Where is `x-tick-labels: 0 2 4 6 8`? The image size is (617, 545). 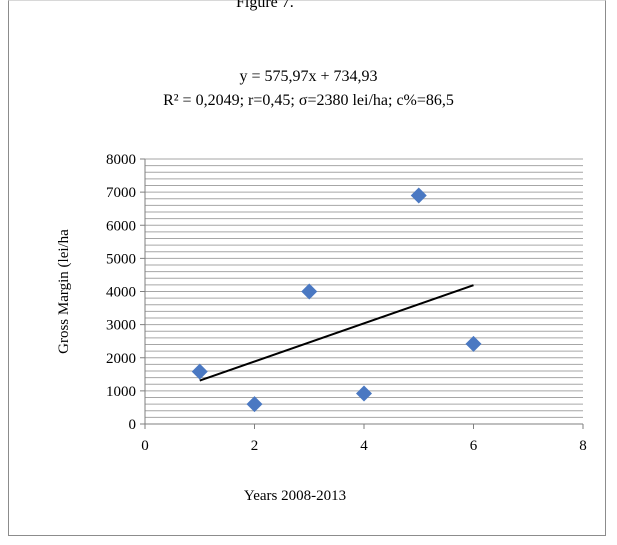
x-tick-labels: 0 2 4 6 8 is located at coordinates (364, 446).